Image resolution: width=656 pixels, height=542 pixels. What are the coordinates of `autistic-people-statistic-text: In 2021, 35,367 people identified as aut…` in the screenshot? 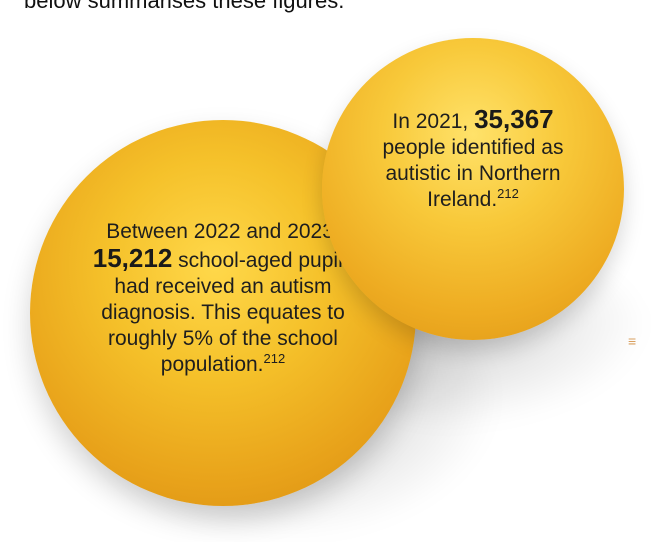 It's located at (473, 159).